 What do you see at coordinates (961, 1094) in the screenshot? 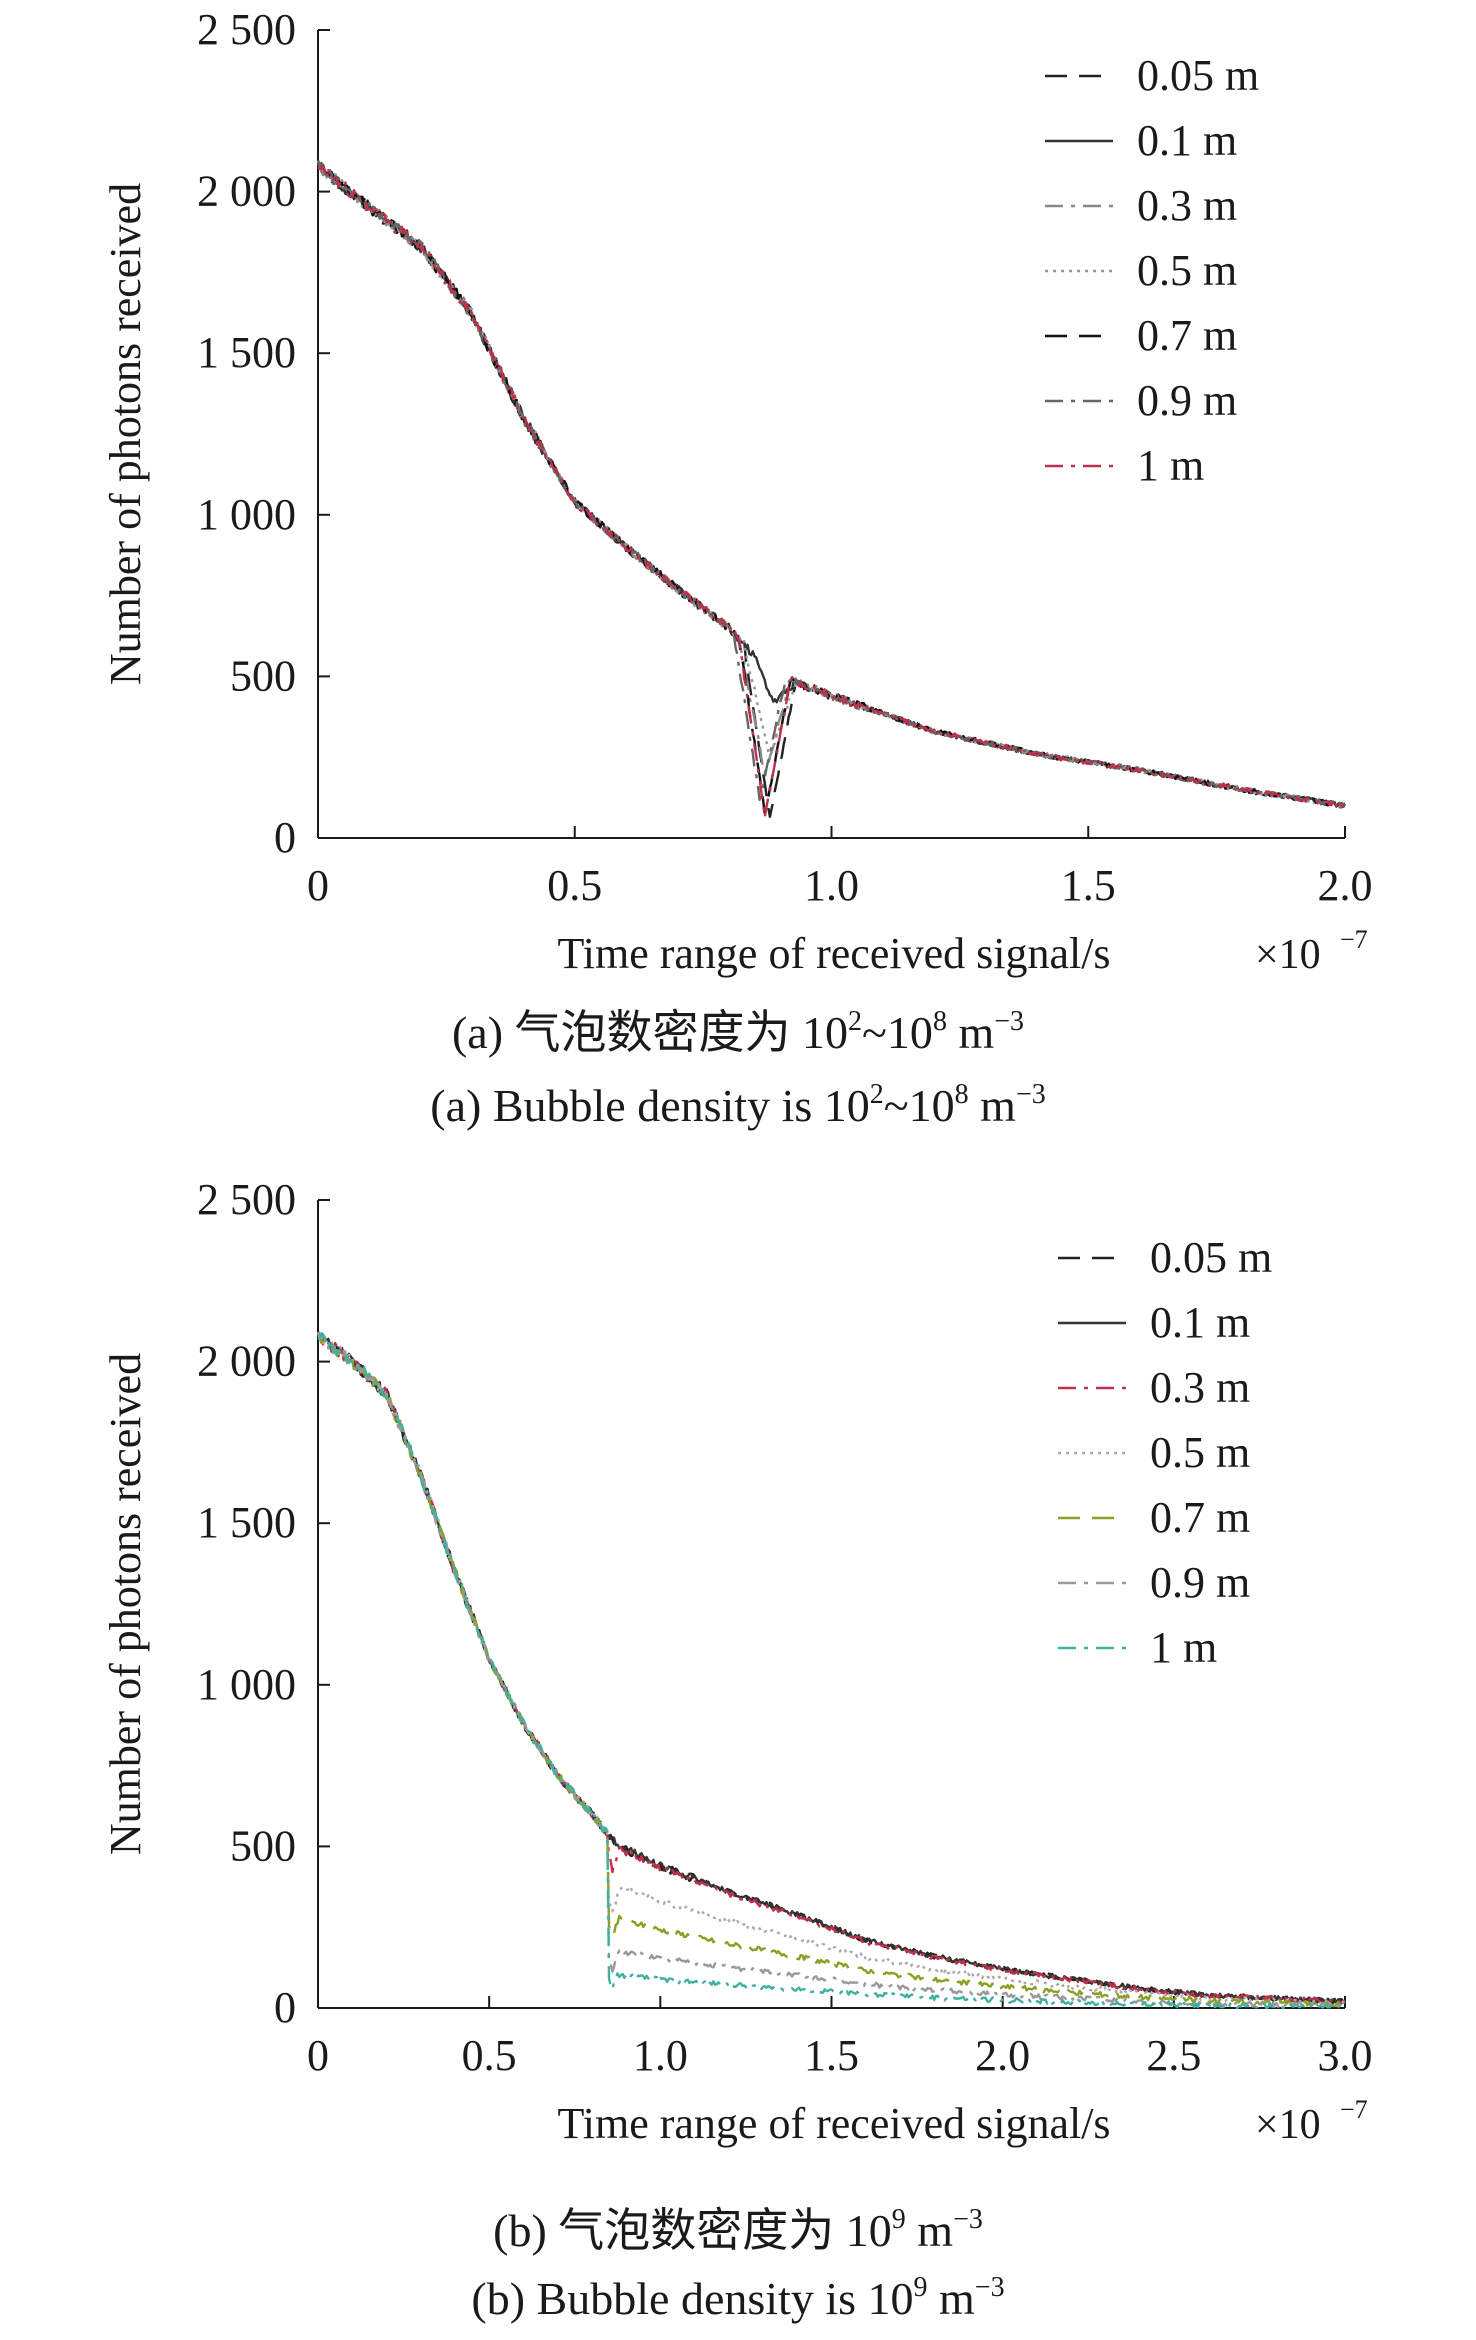
I see `caption-en-a-exp2: 8` at bounding box center [961, 1094].